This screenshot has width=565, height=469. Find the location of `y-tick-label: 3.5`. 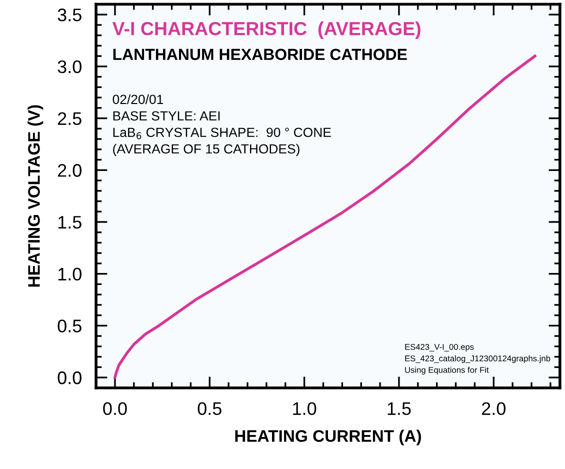

y-tick-label: 3.5 is located at coordinates (70, 15).